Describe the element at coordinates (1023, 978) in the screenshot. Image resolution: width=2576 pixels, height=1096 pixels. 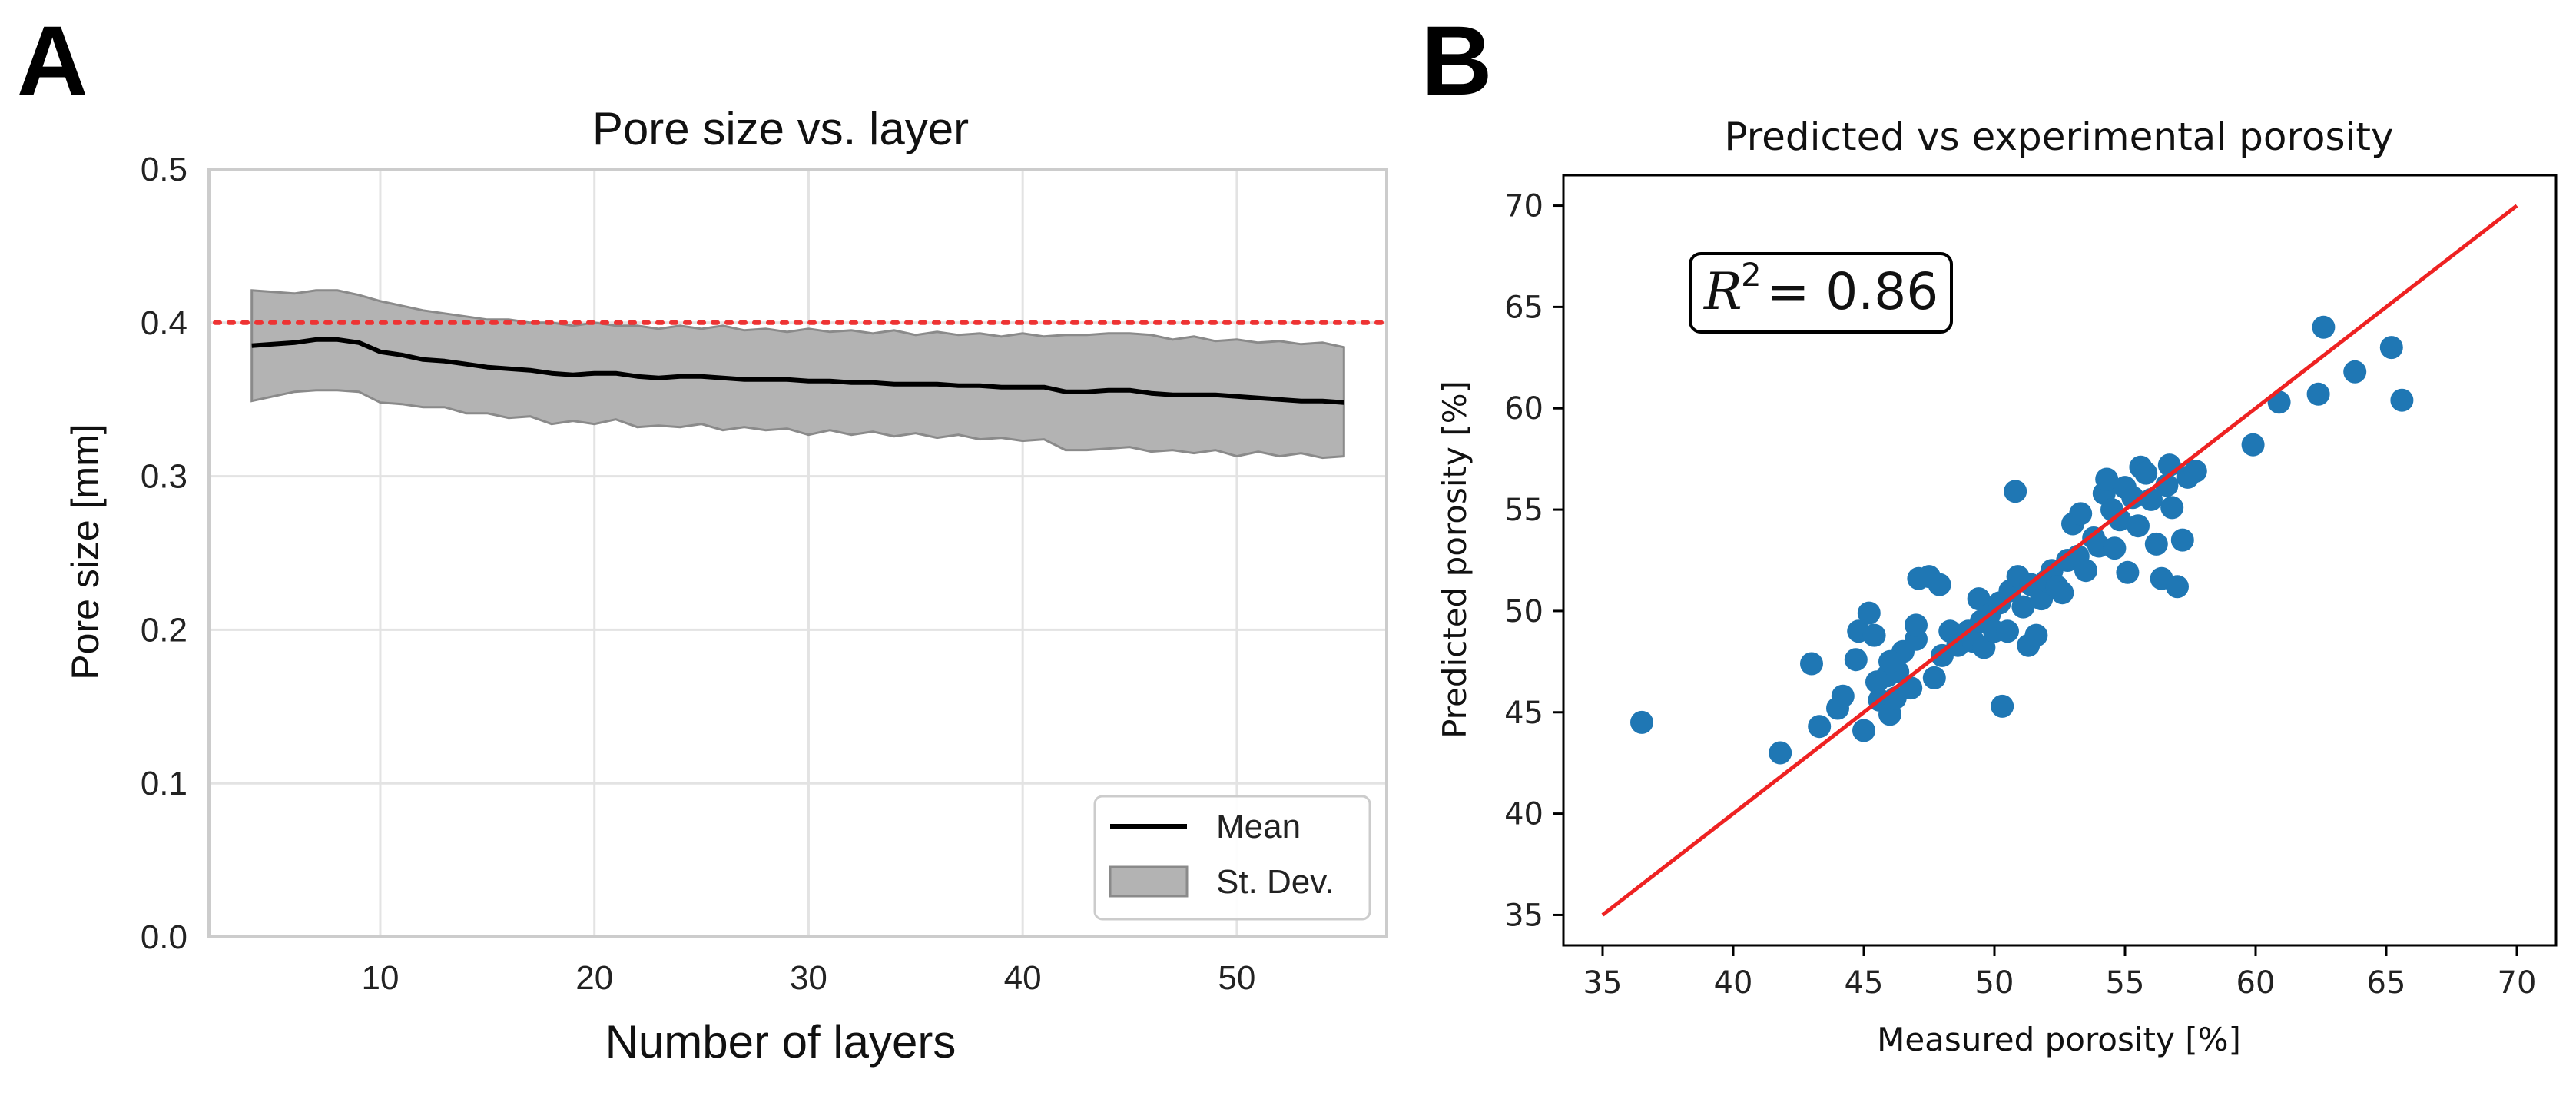
I see `x-tick-label-40: 40` at that location.